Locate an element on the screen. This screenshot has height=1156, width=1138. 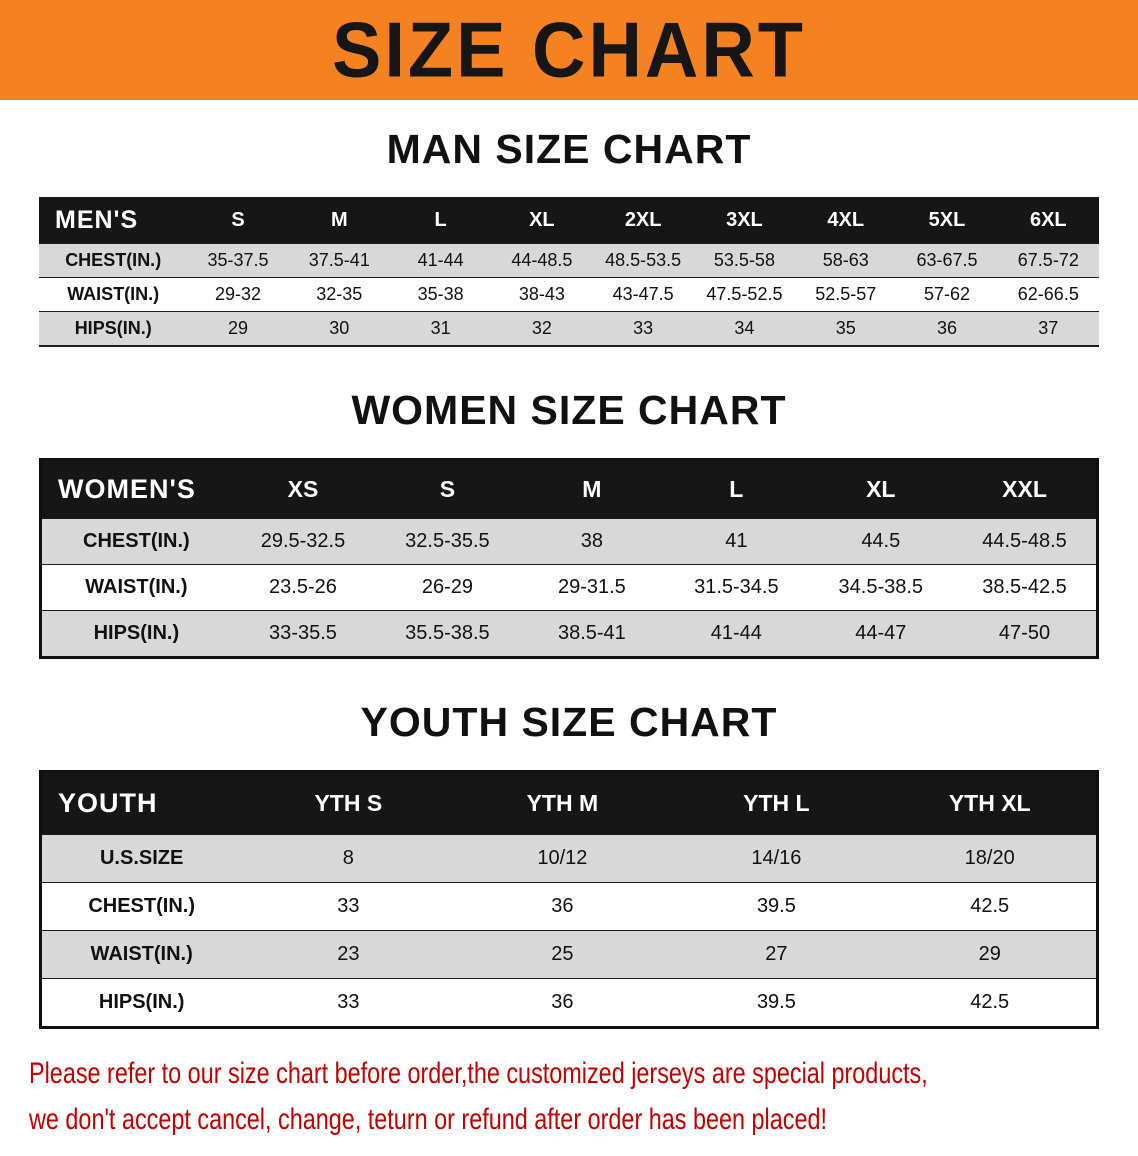
value-cell: 18/20 is located at coordinates (990, 858).